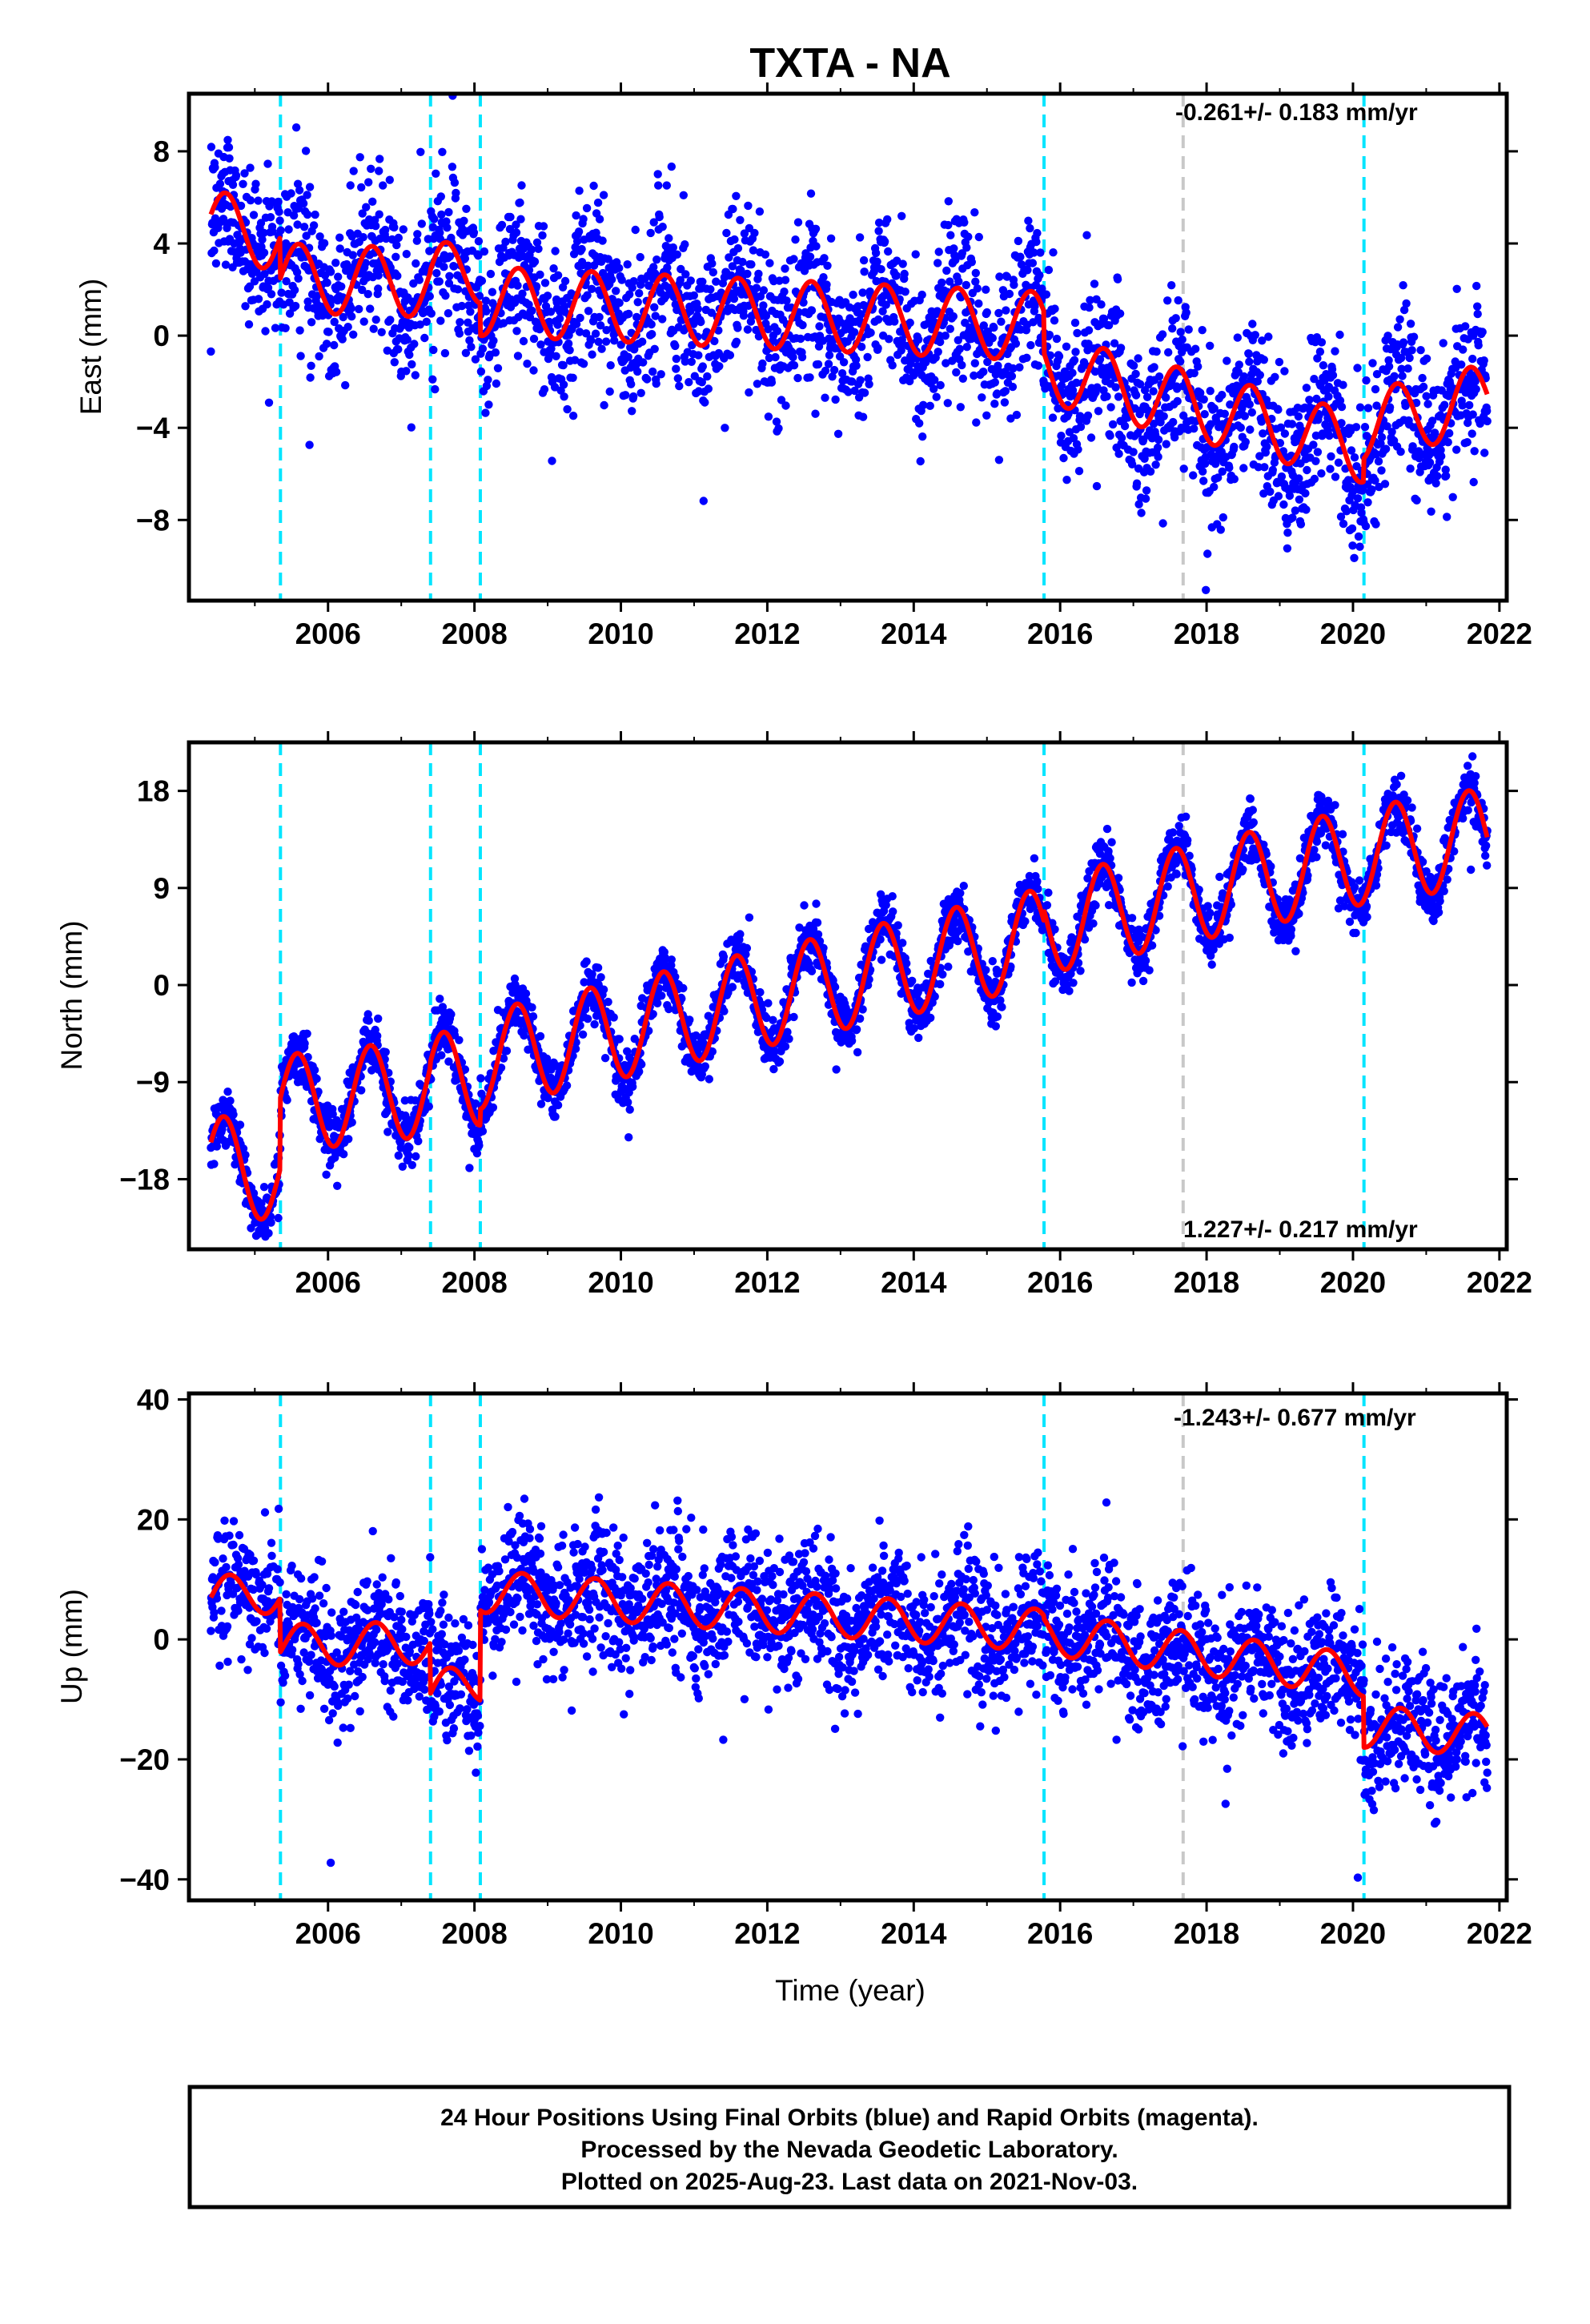  Describe the element at coordinates (849, 63) in the screenshot. I see `chart-title: TXTA - NA` at that location.